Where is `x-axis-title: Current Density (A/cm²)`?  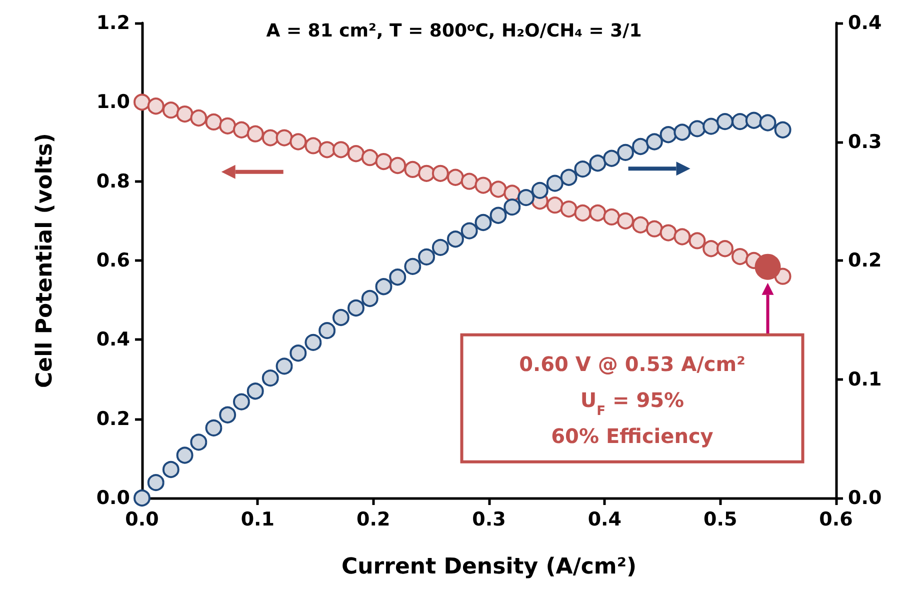
x-axis-title: Current Density (A/cm²) is located at coordinates (489, 567).